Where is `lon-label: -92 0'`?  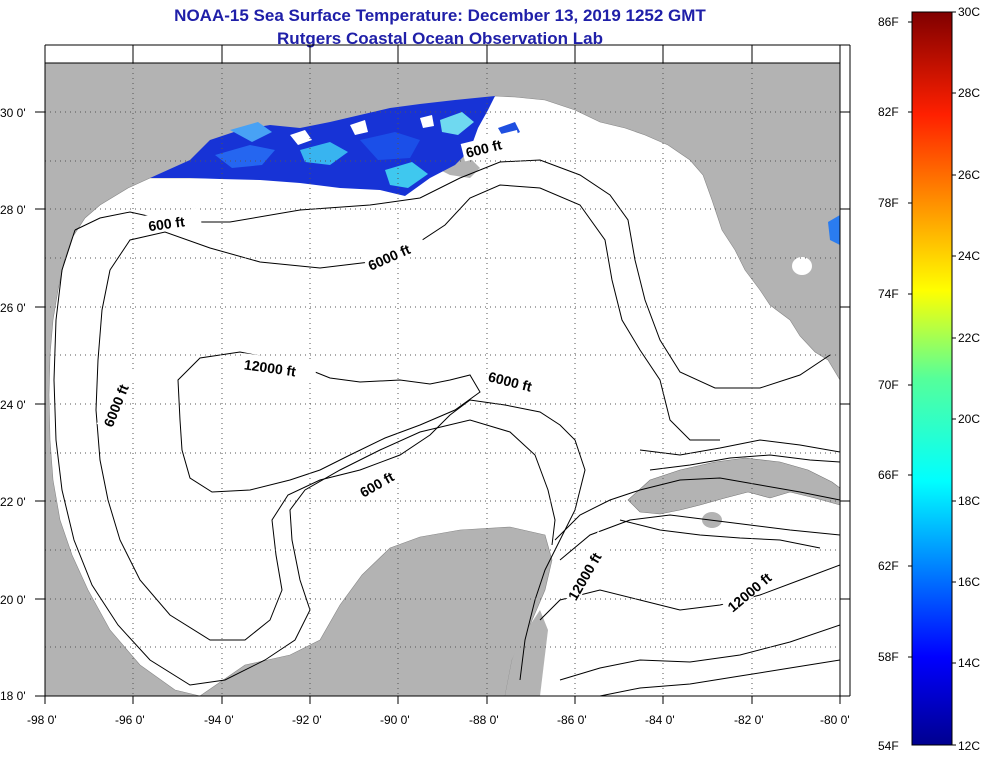 lon-label: -92 0' is located at coordinates (307, 720).